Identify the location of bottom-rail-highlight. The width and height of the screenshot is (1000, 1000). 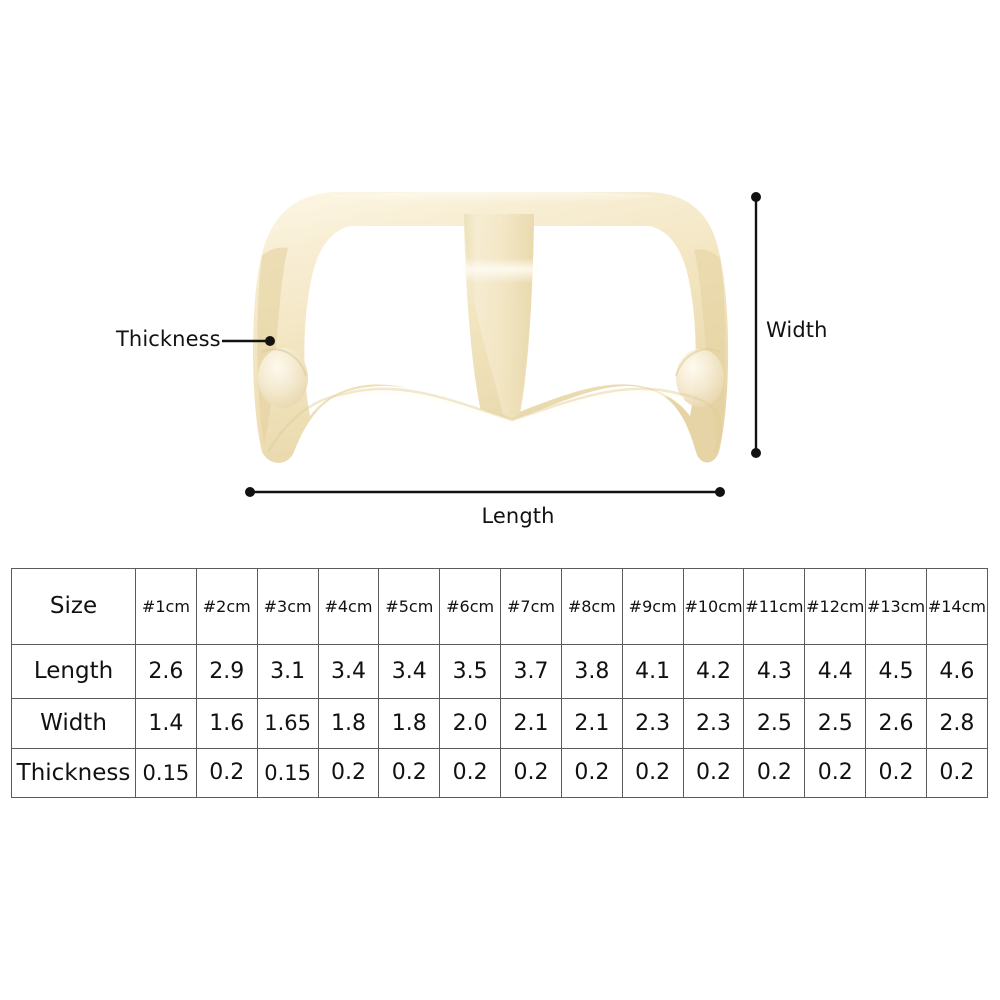
(511, 407).